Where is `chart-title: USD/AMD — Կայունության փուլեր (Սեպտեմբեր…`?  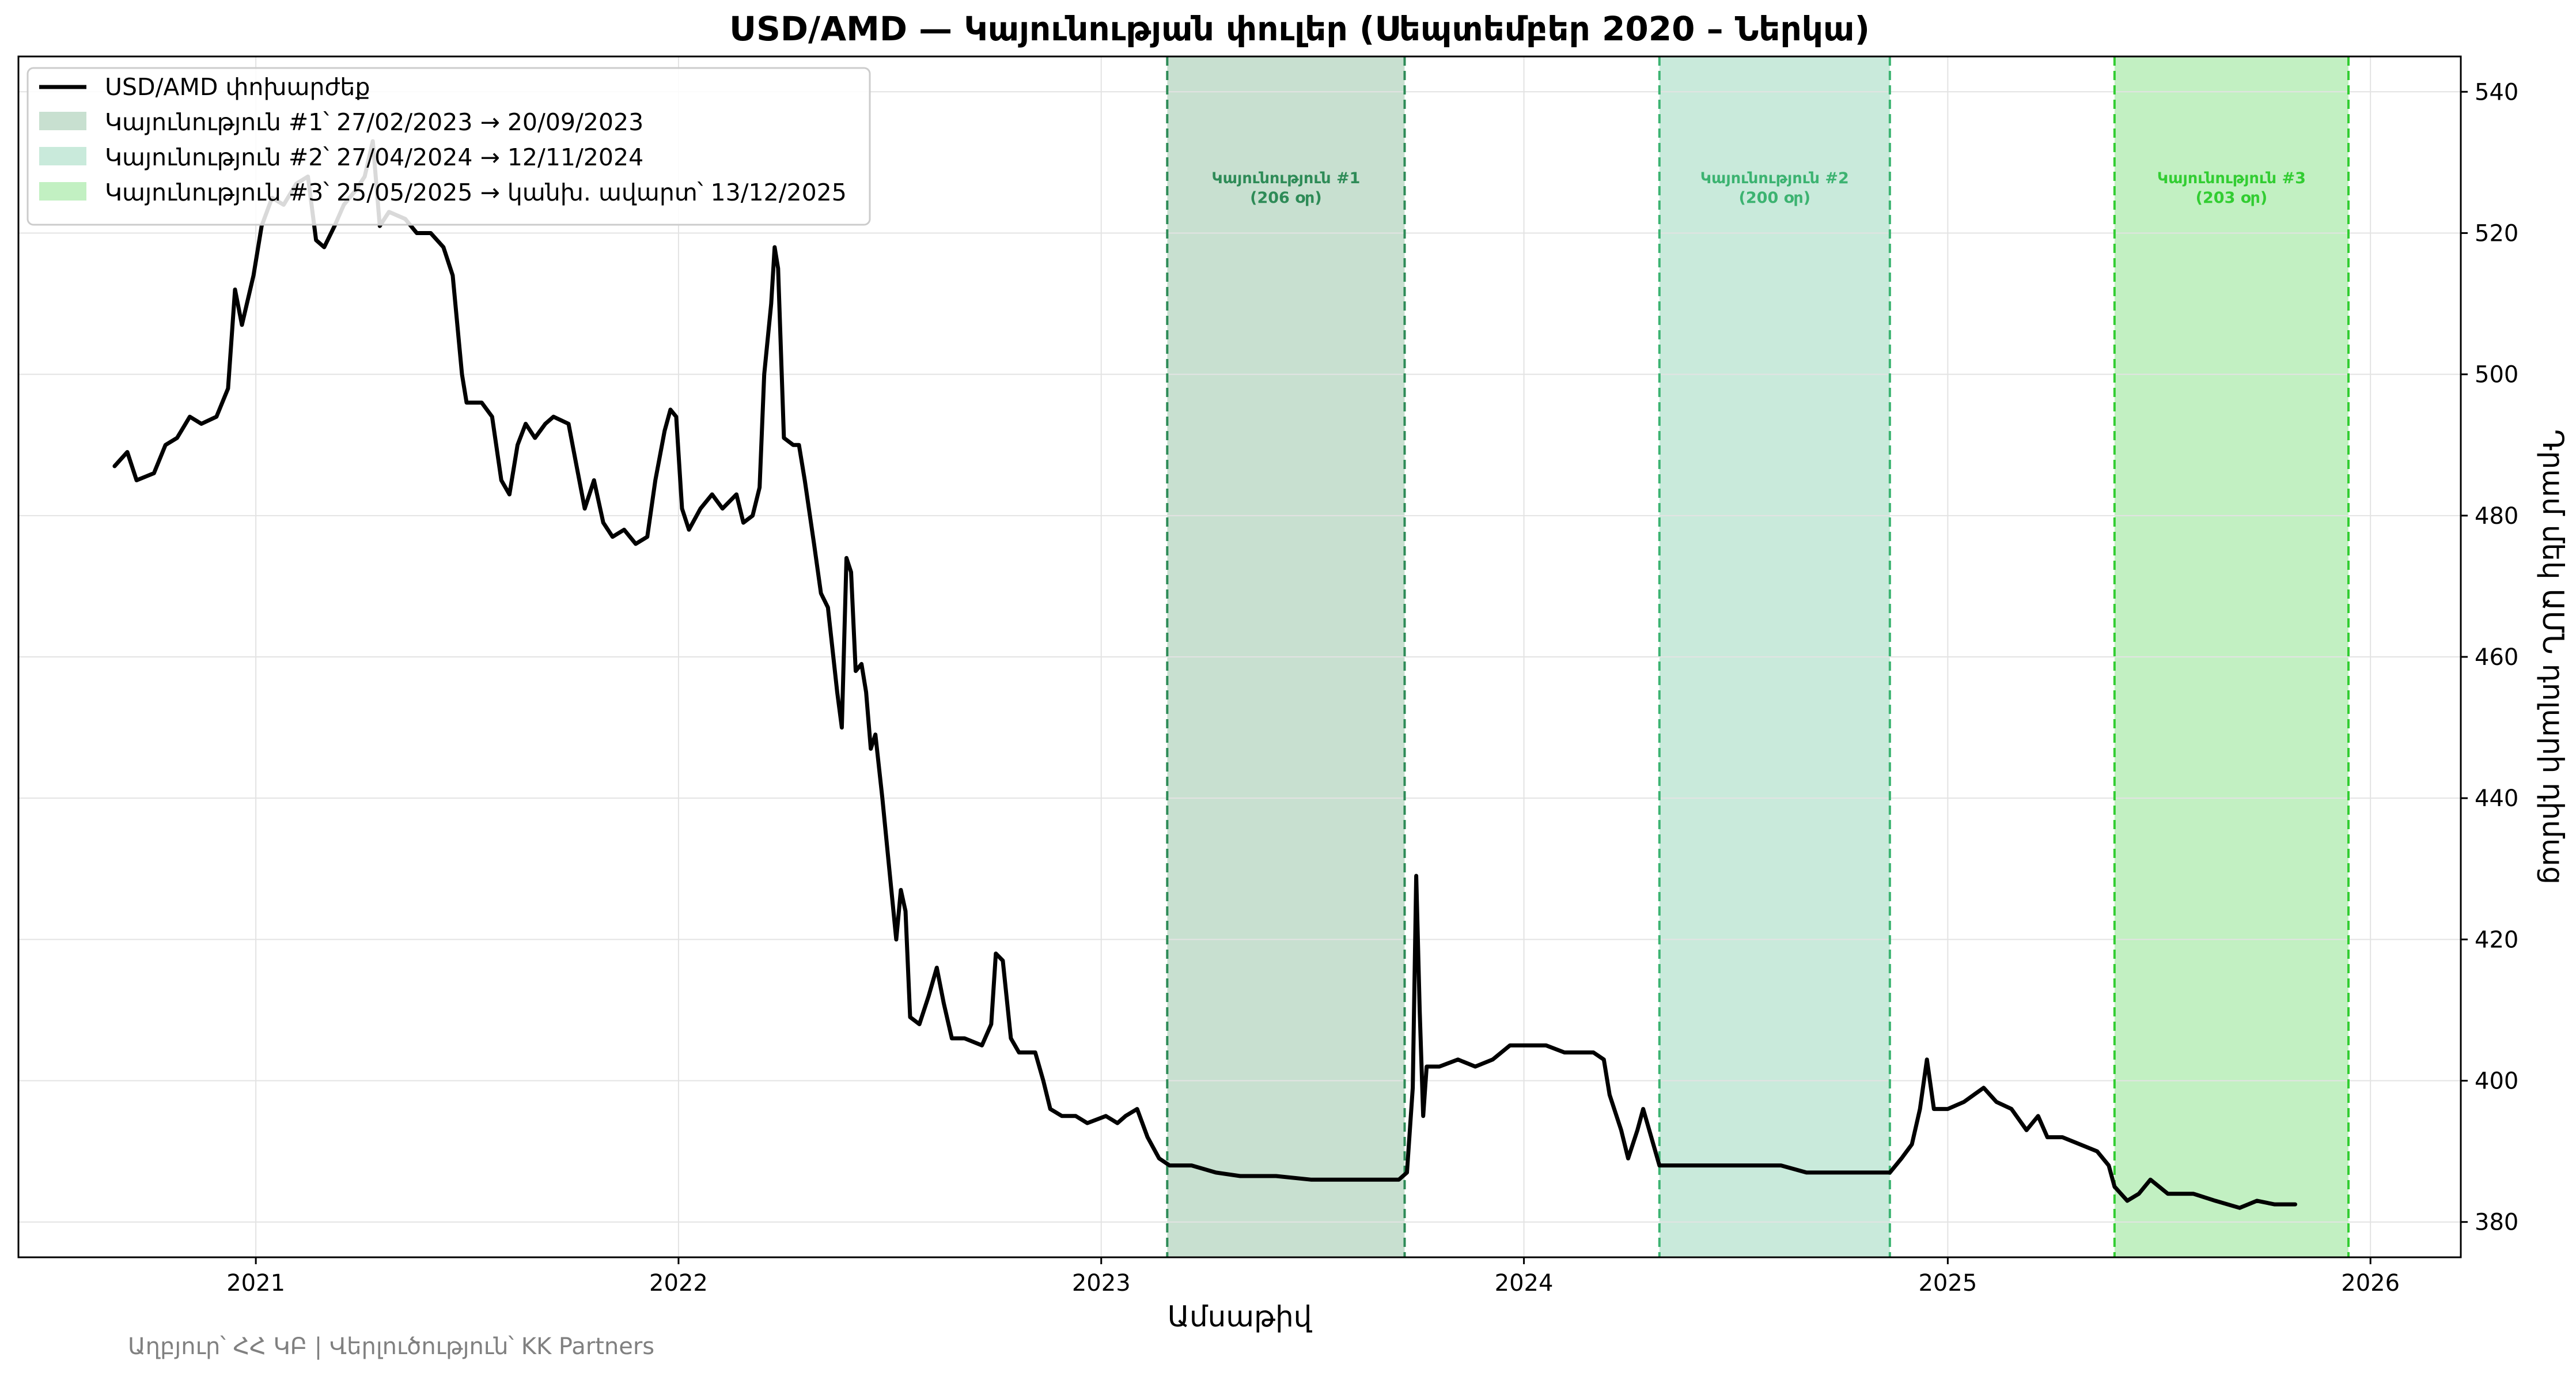
chart-title: USD/AMD — Կայունության փուլեր (Սեպտեմբեր… is located at coordinates (1299, 29).